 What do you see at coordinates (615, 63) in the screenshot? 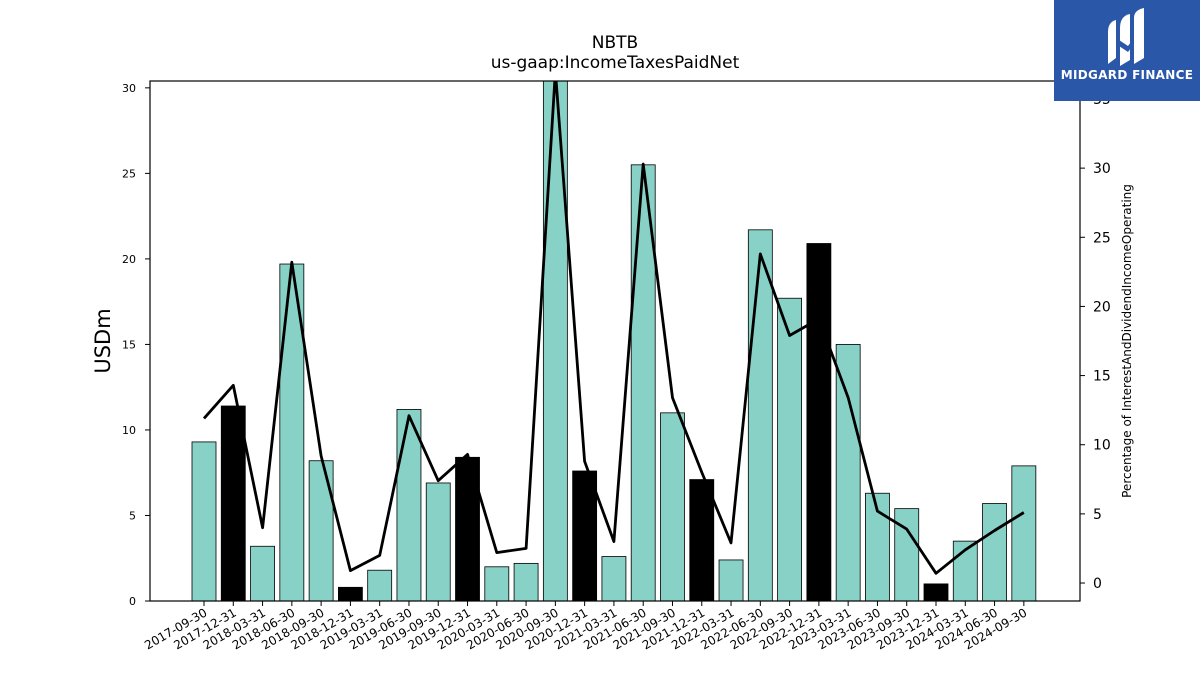
I see `chart-subtitle: us-gaap:IncomeTaxesPaidNet` at bounding box center [615, 63].